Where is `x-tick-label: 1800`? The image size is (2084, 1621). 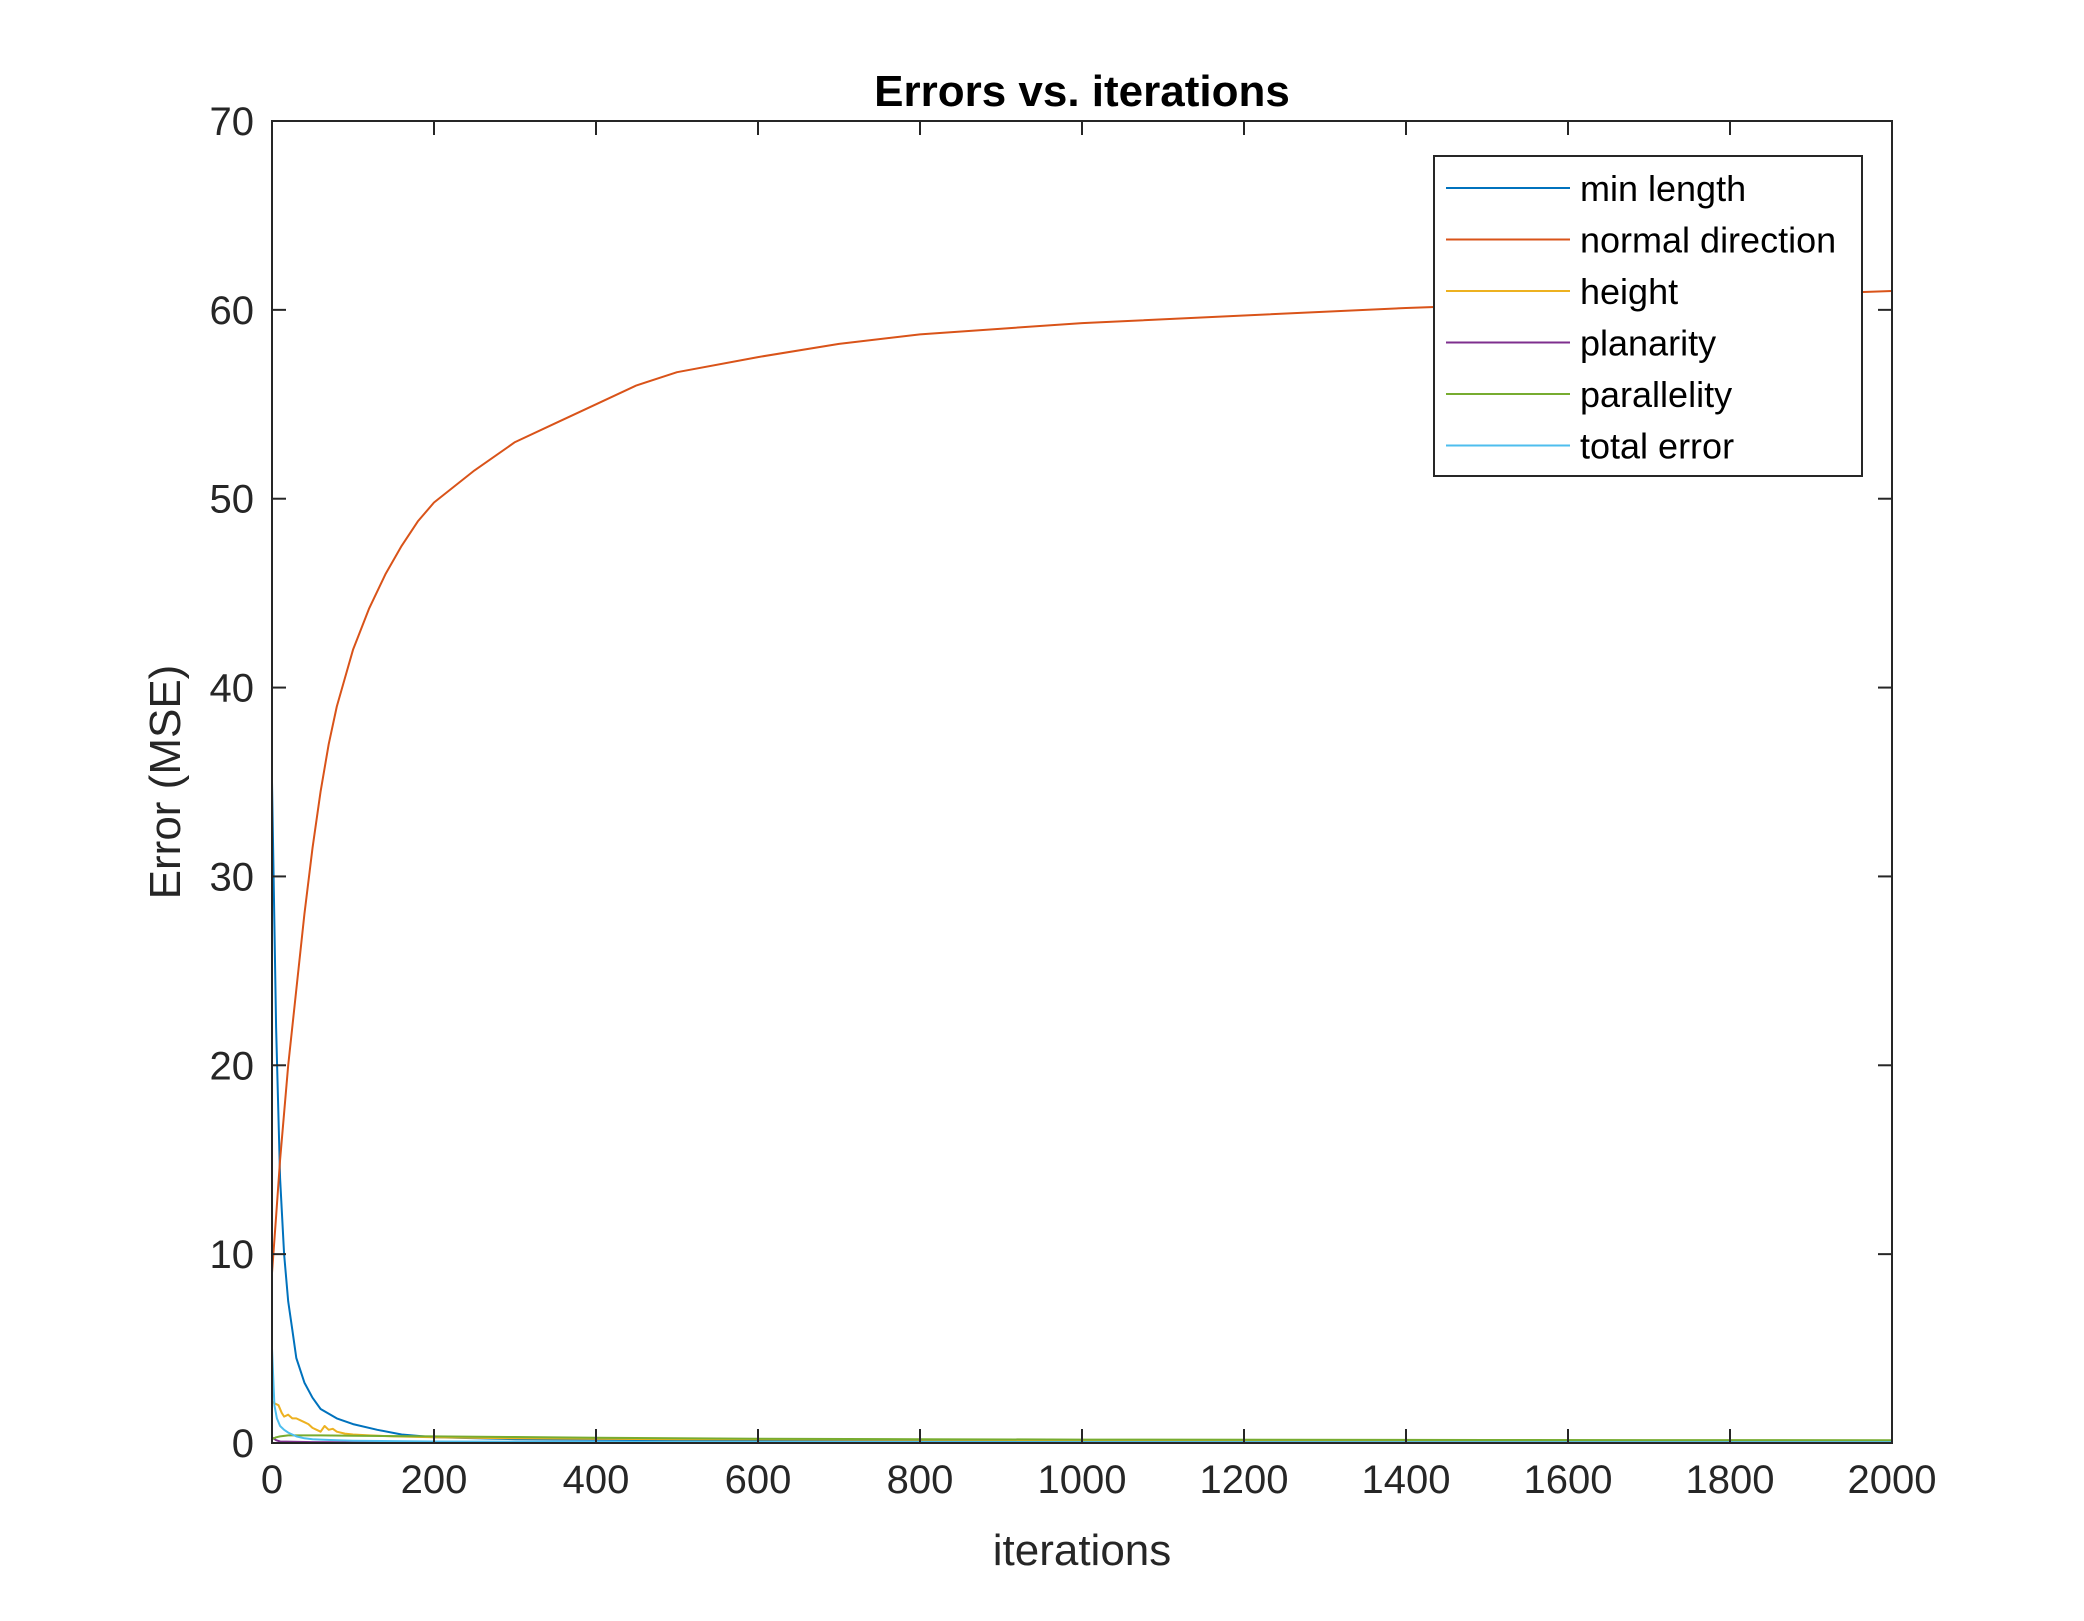
x-tick-label: 1800 is located at coordinates (1730, 1480).